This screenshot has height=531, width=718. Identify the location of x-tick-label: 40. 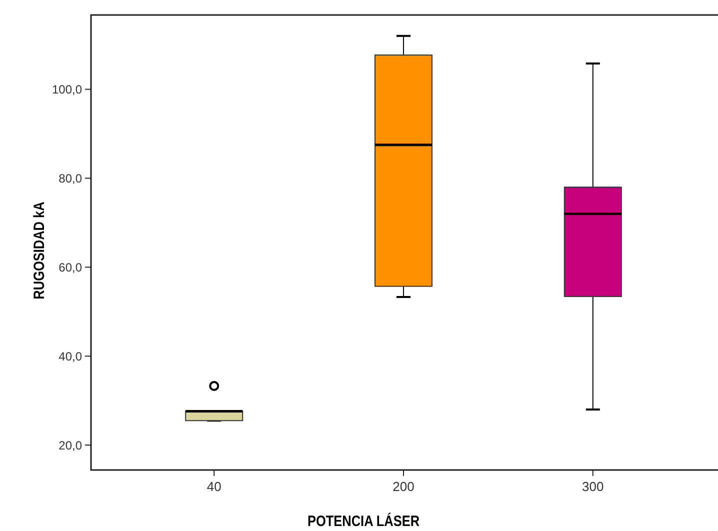
(214, 486).